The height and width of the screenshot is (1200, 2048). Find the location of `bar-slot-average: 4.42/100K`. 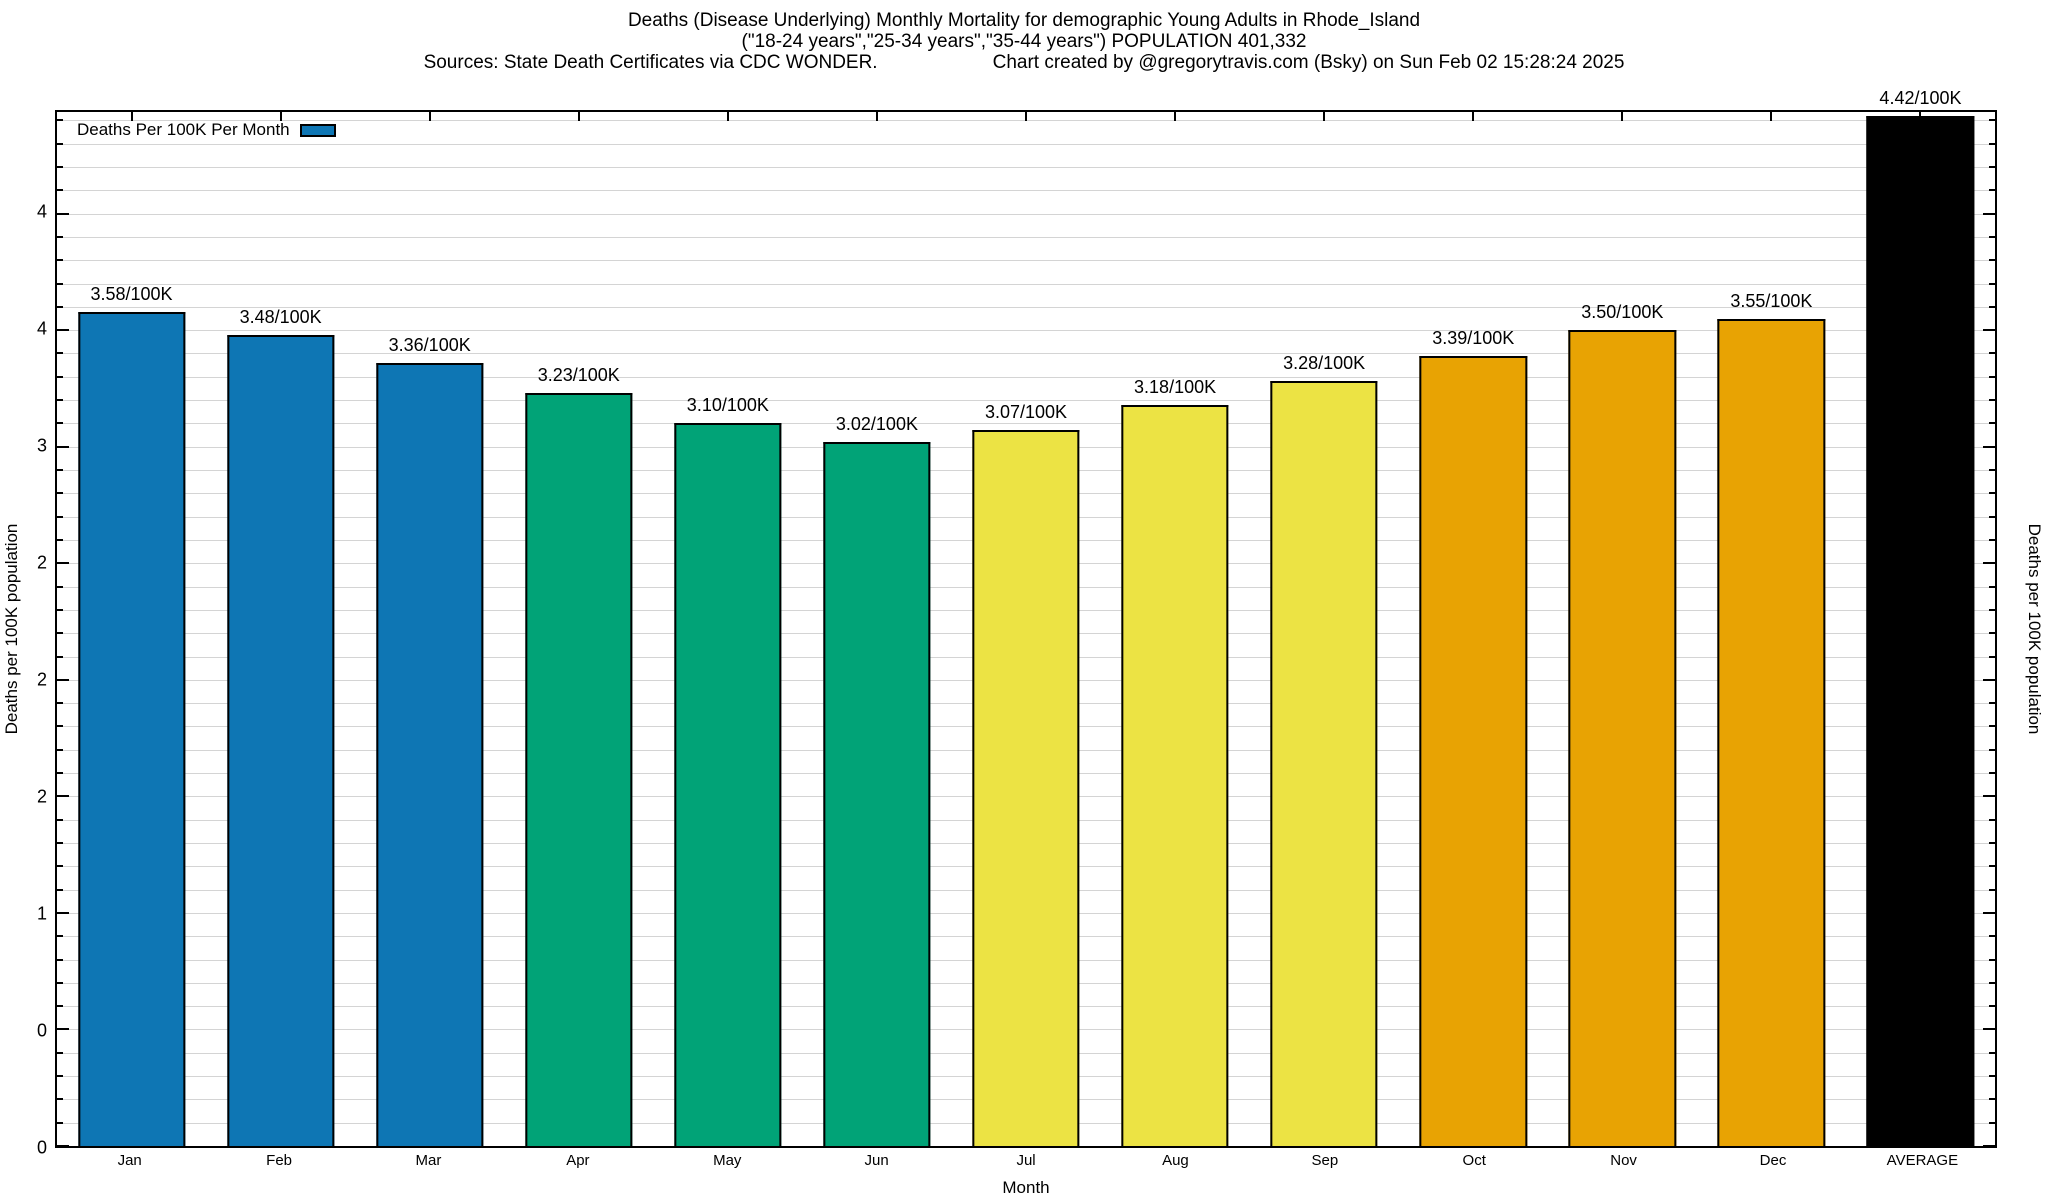

bar-slot-average: 4.42/100K is located at coordinates (1920, 617).